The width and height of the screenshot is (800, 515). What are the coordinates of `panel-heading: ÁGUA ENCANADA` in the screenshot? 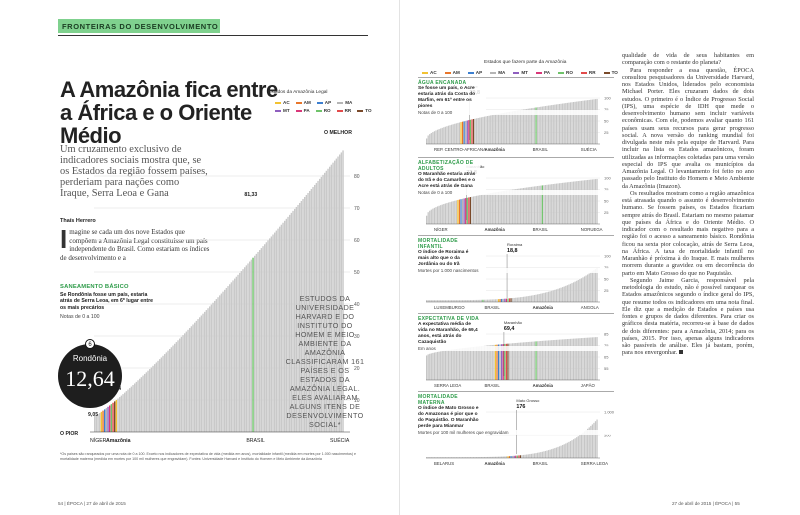 It's located at (449, 83).